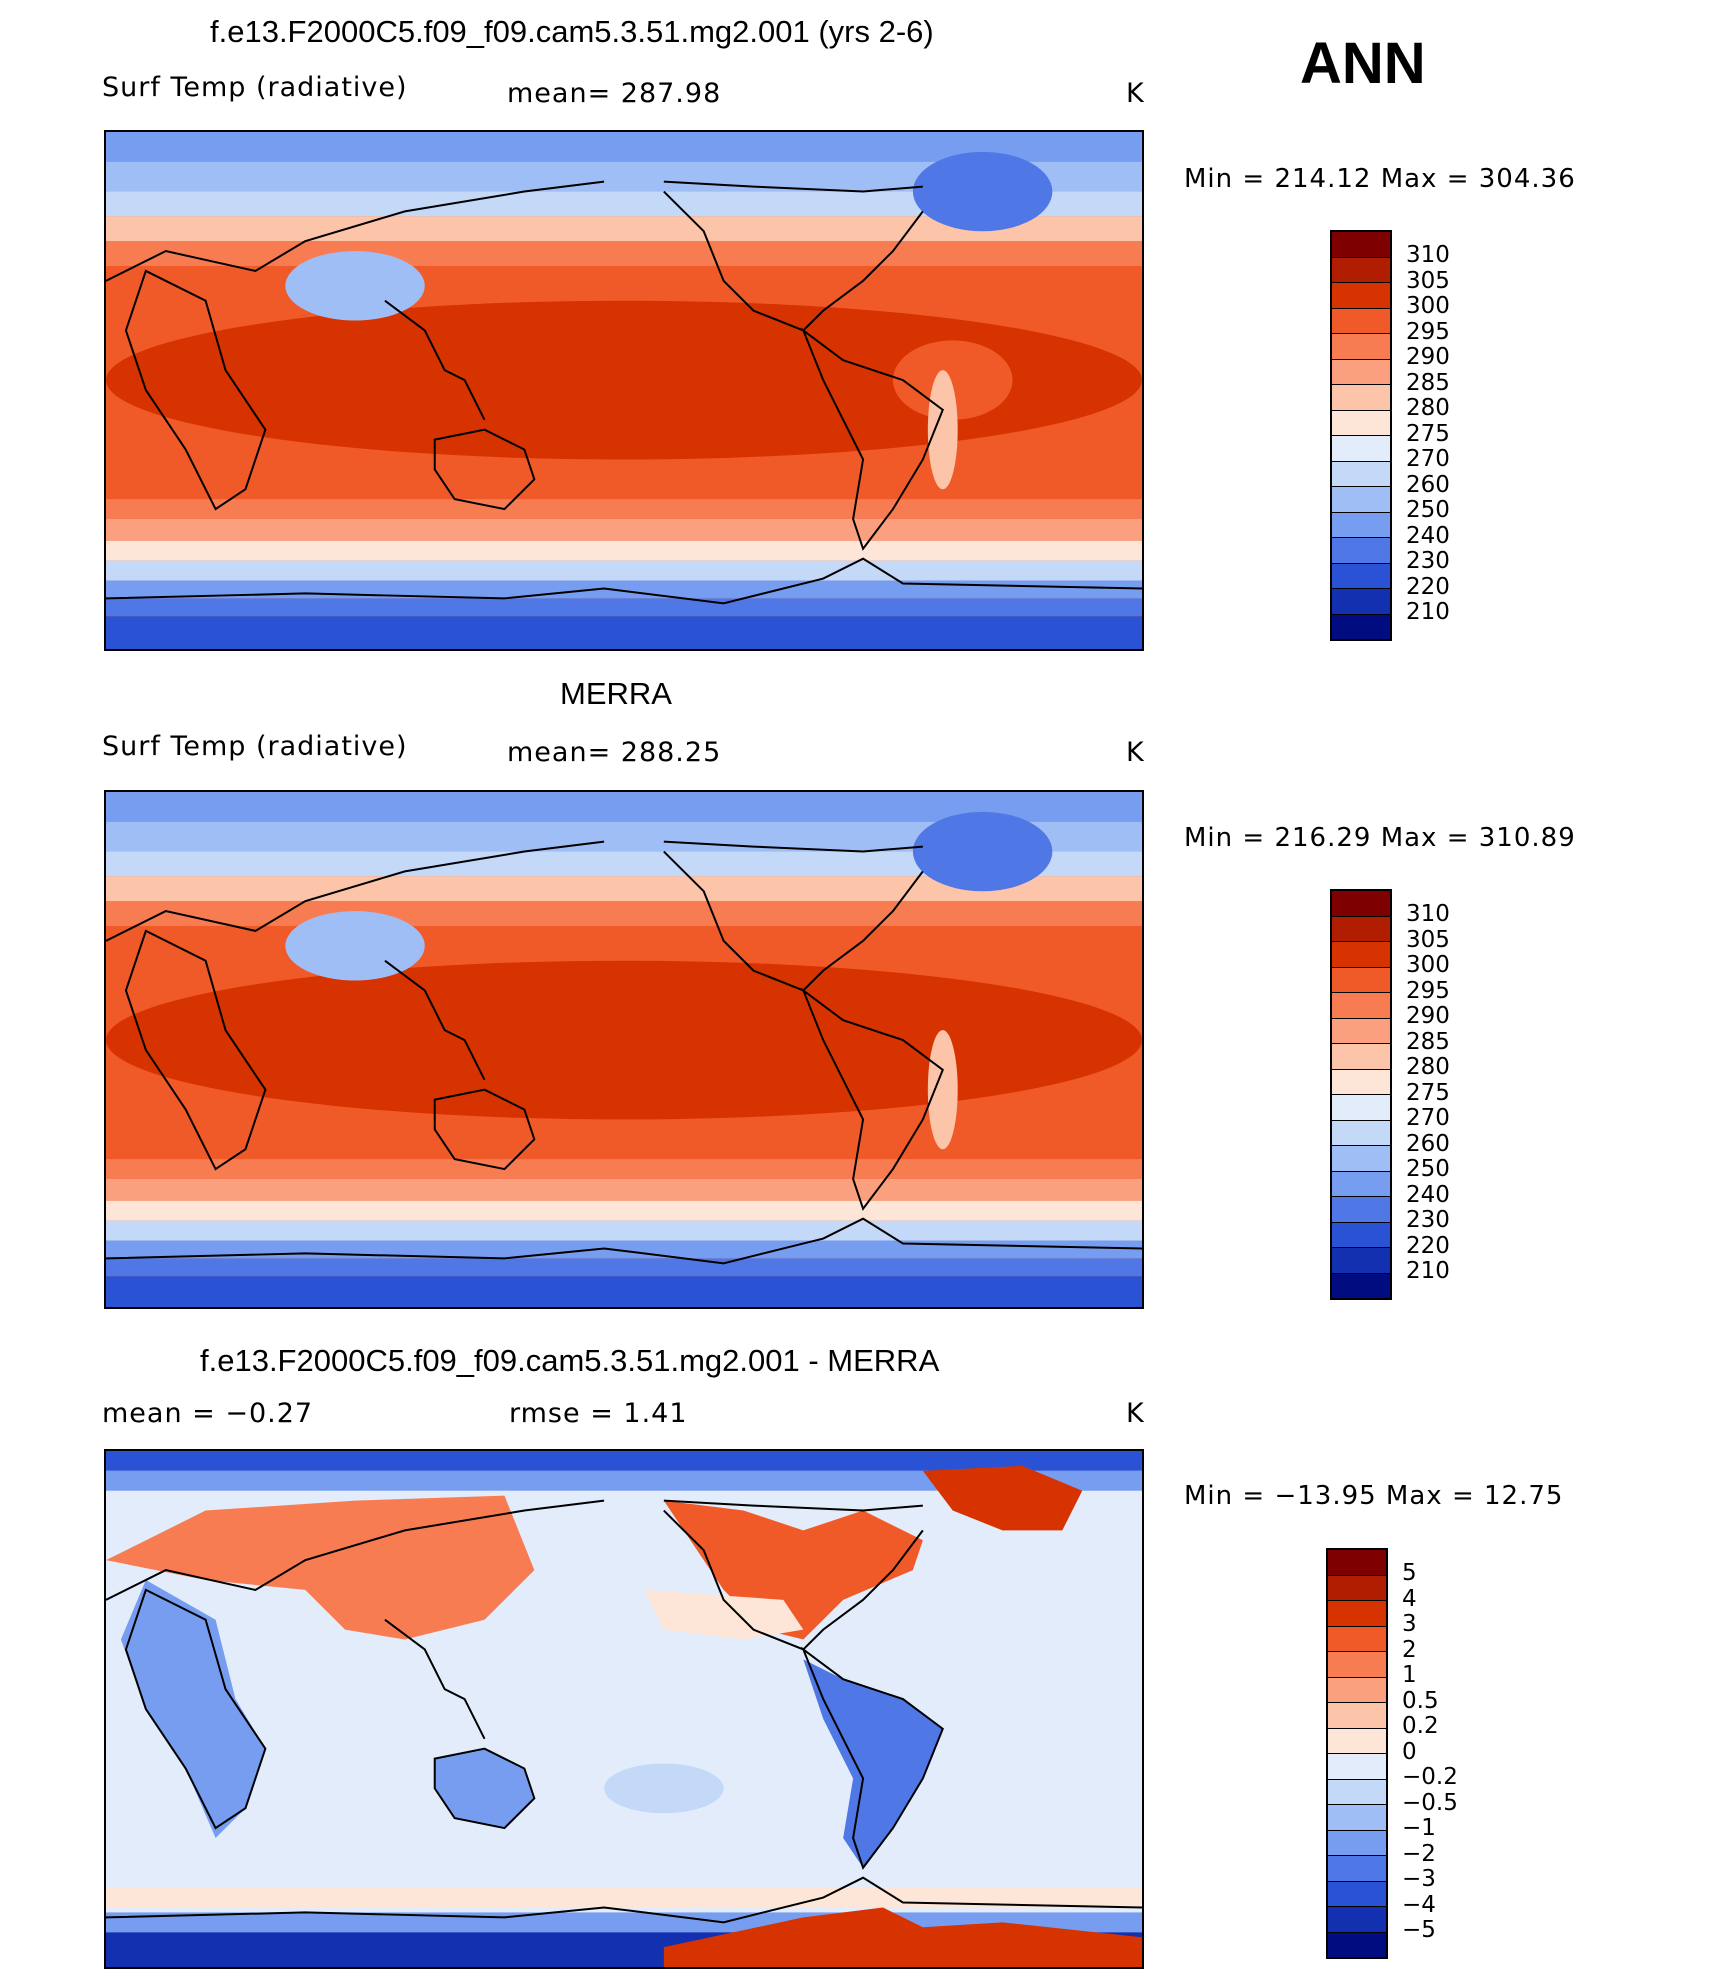 The width and height of the screenshot is (1710, 1974). What do you see at coordinates (1419, 1904) in the screenshot?
I see `colorbar-tick-label: −4` at bounding box center [1419, 1904].